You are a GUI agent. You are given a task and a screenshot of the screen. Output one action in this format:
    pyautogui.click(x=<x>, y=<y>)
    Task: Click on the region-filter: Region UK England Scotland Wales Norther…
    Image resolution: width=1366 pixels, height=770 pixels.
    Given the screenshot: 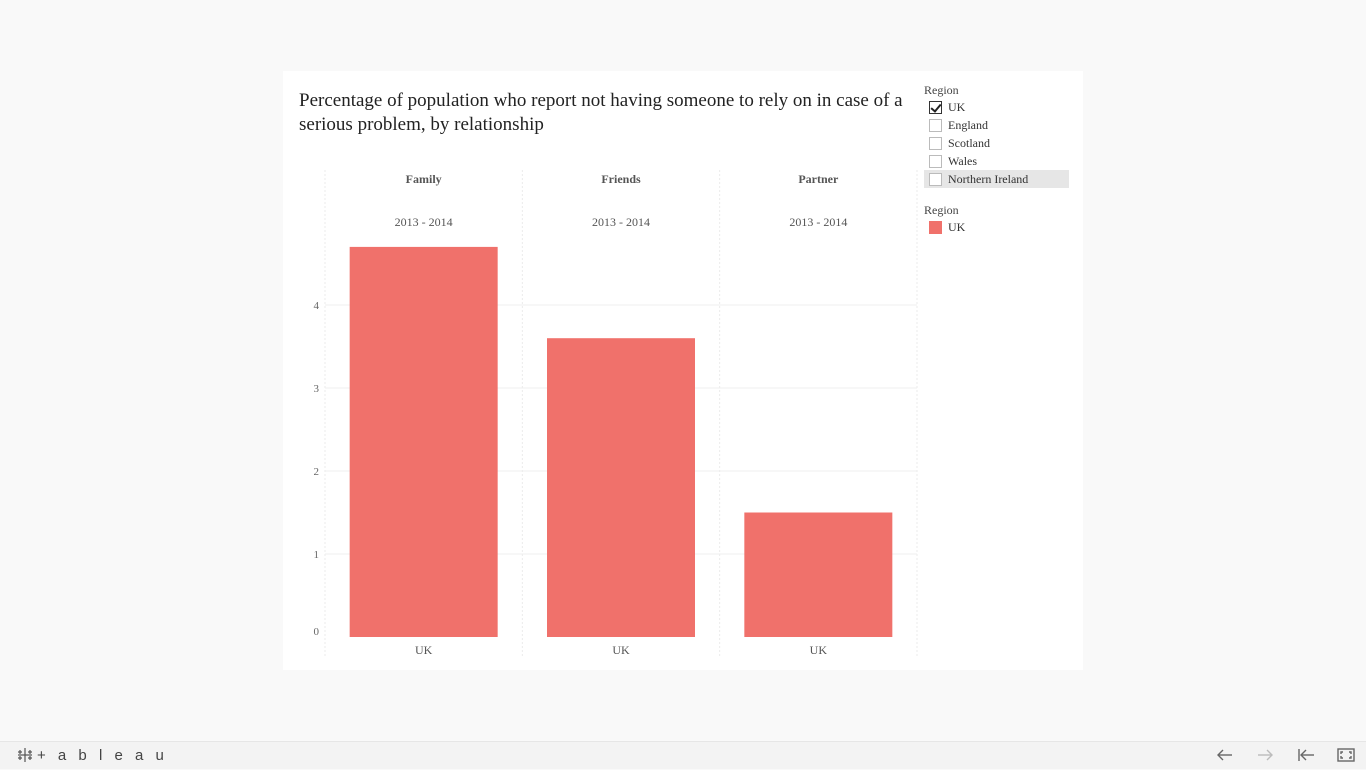 What is the action you would take?
    pyautogui.click(x=999, y=135)
    